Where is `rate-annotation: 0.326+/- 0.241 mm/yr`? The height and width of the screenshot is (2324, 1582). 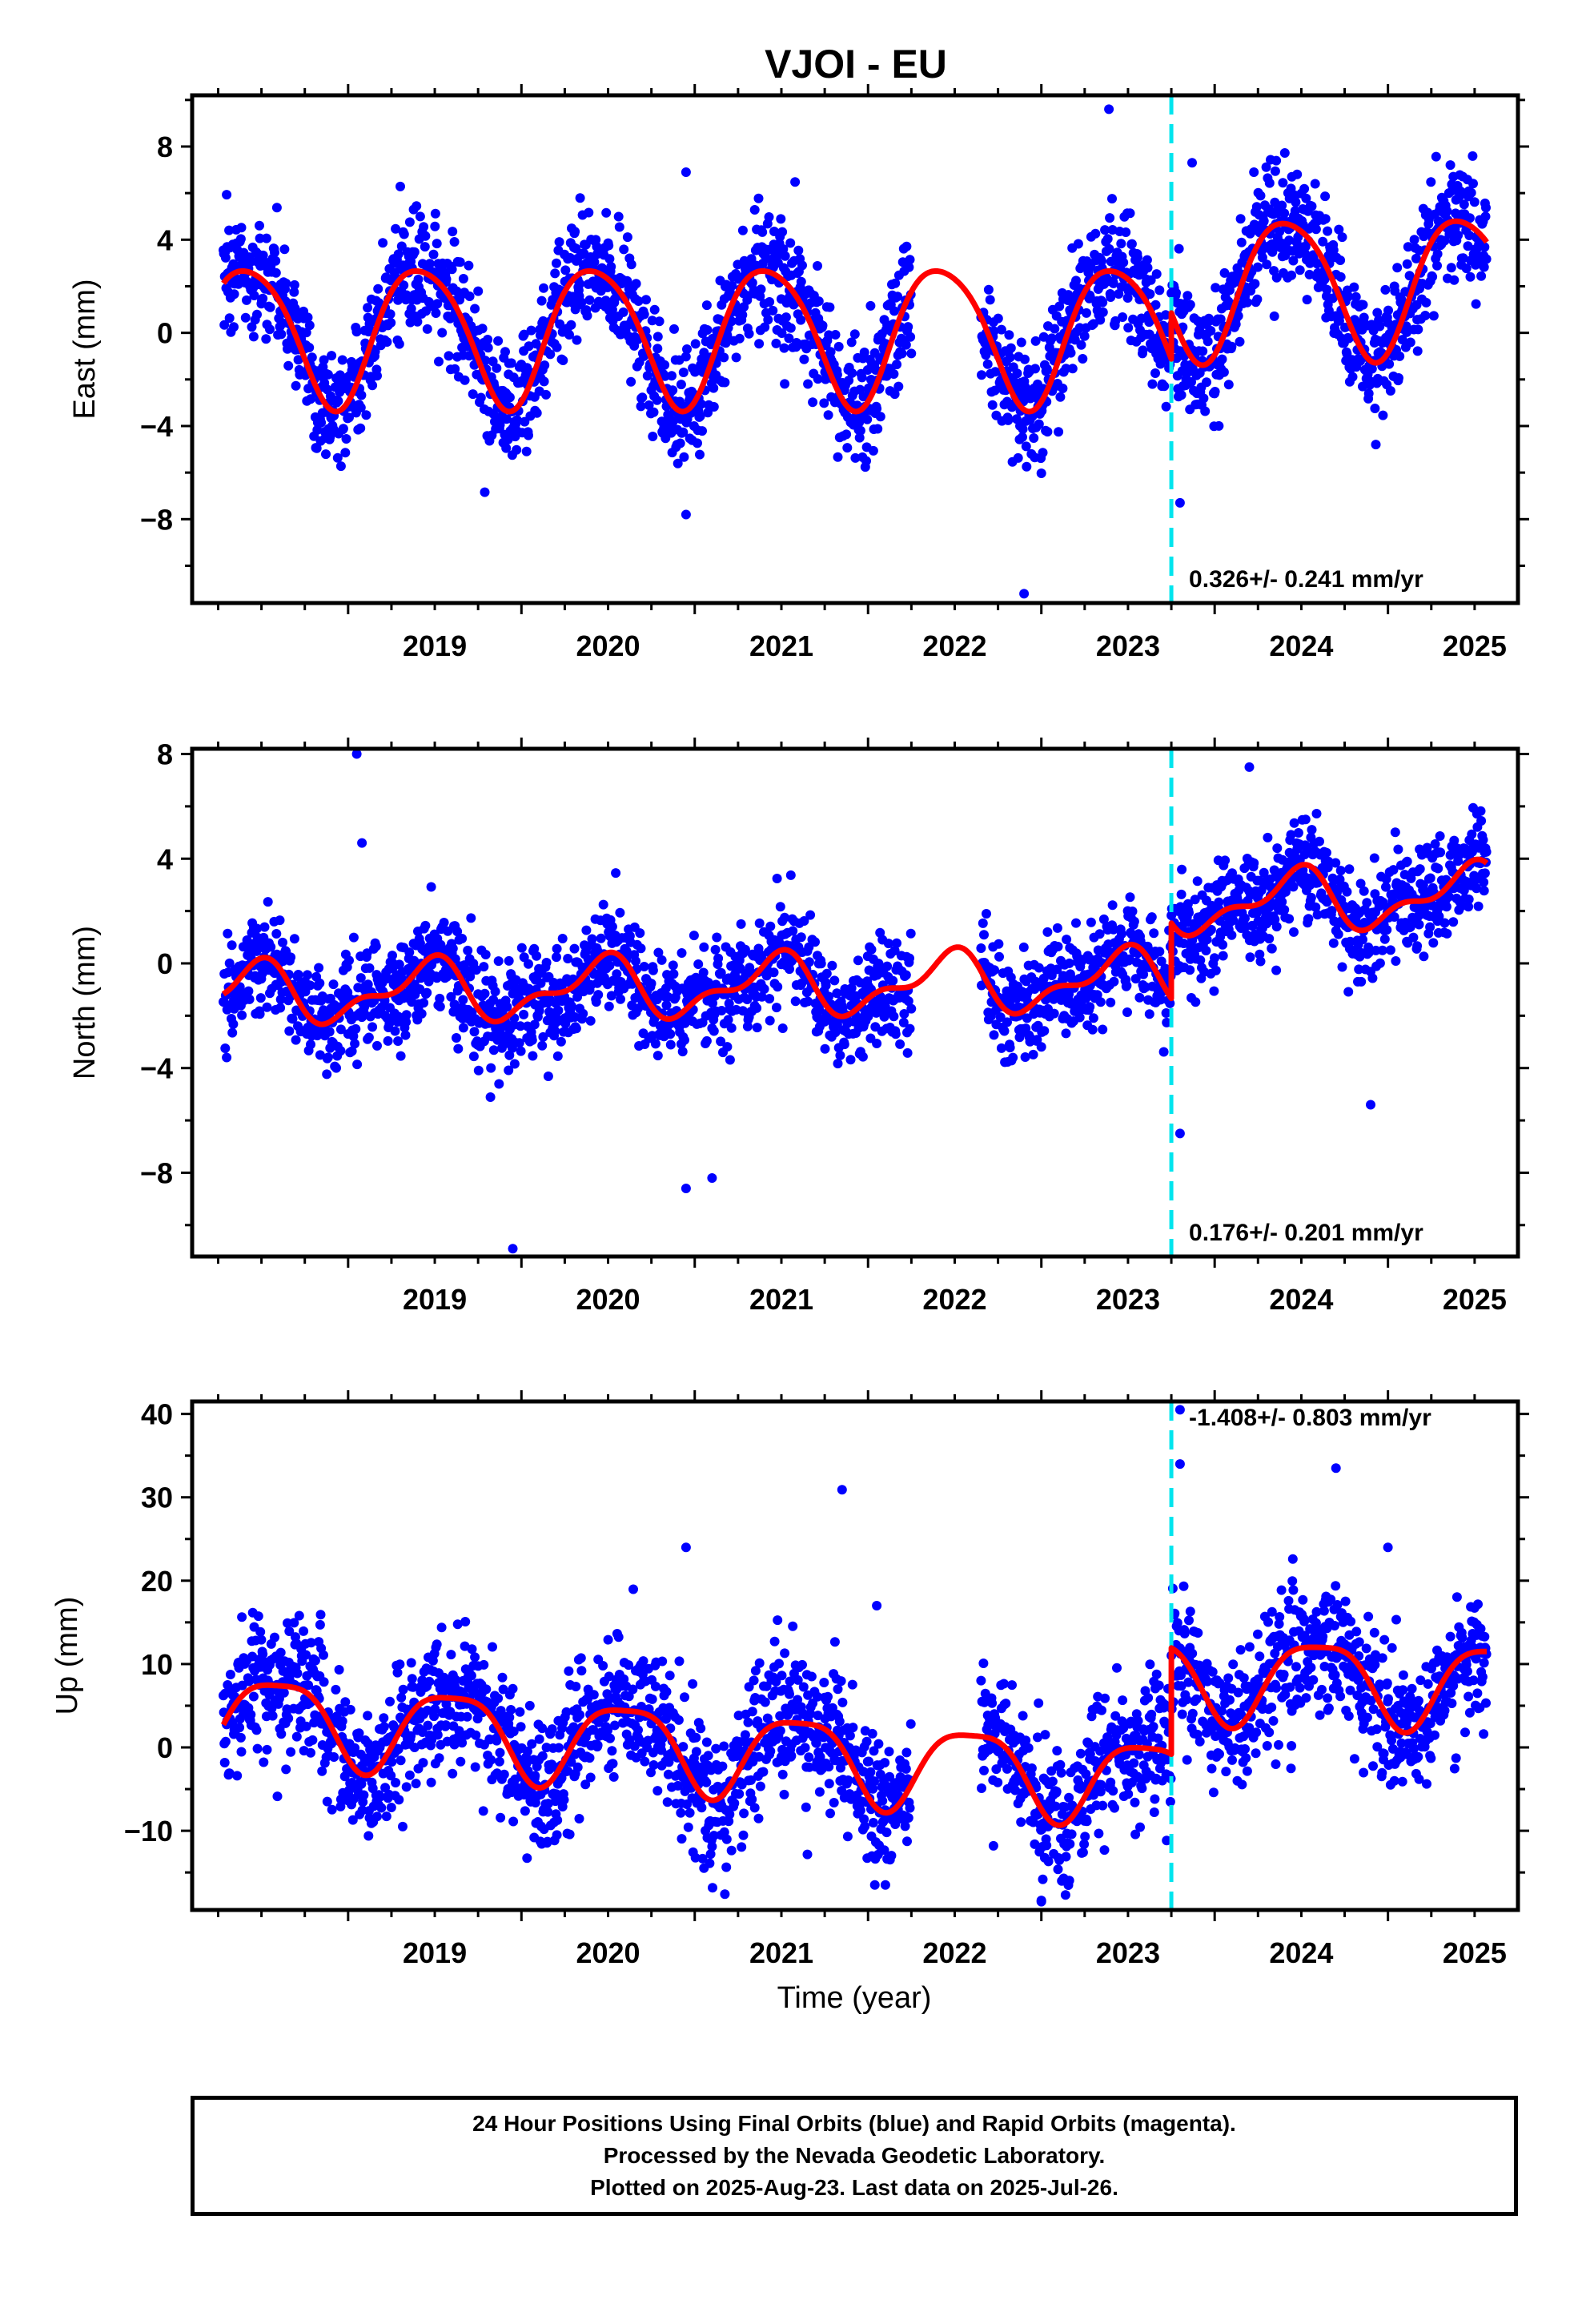
rate-annotation: 0.326+/- 0.241 mm/yr is located at coordinates (1306, 579).